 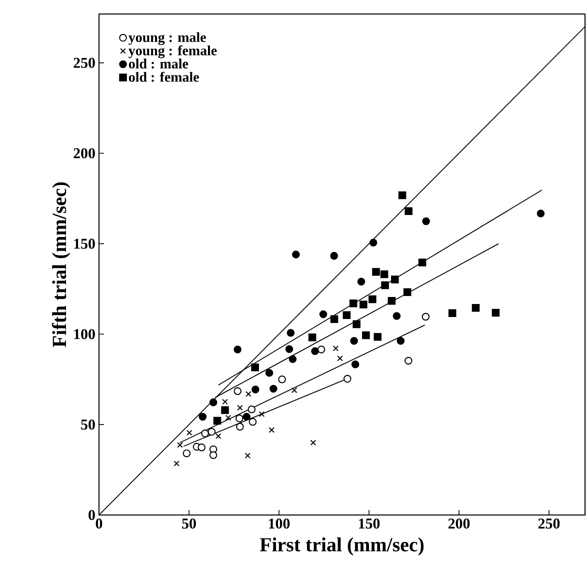 I want to click on y-tick-label: 250, so click(x=84, y=63).